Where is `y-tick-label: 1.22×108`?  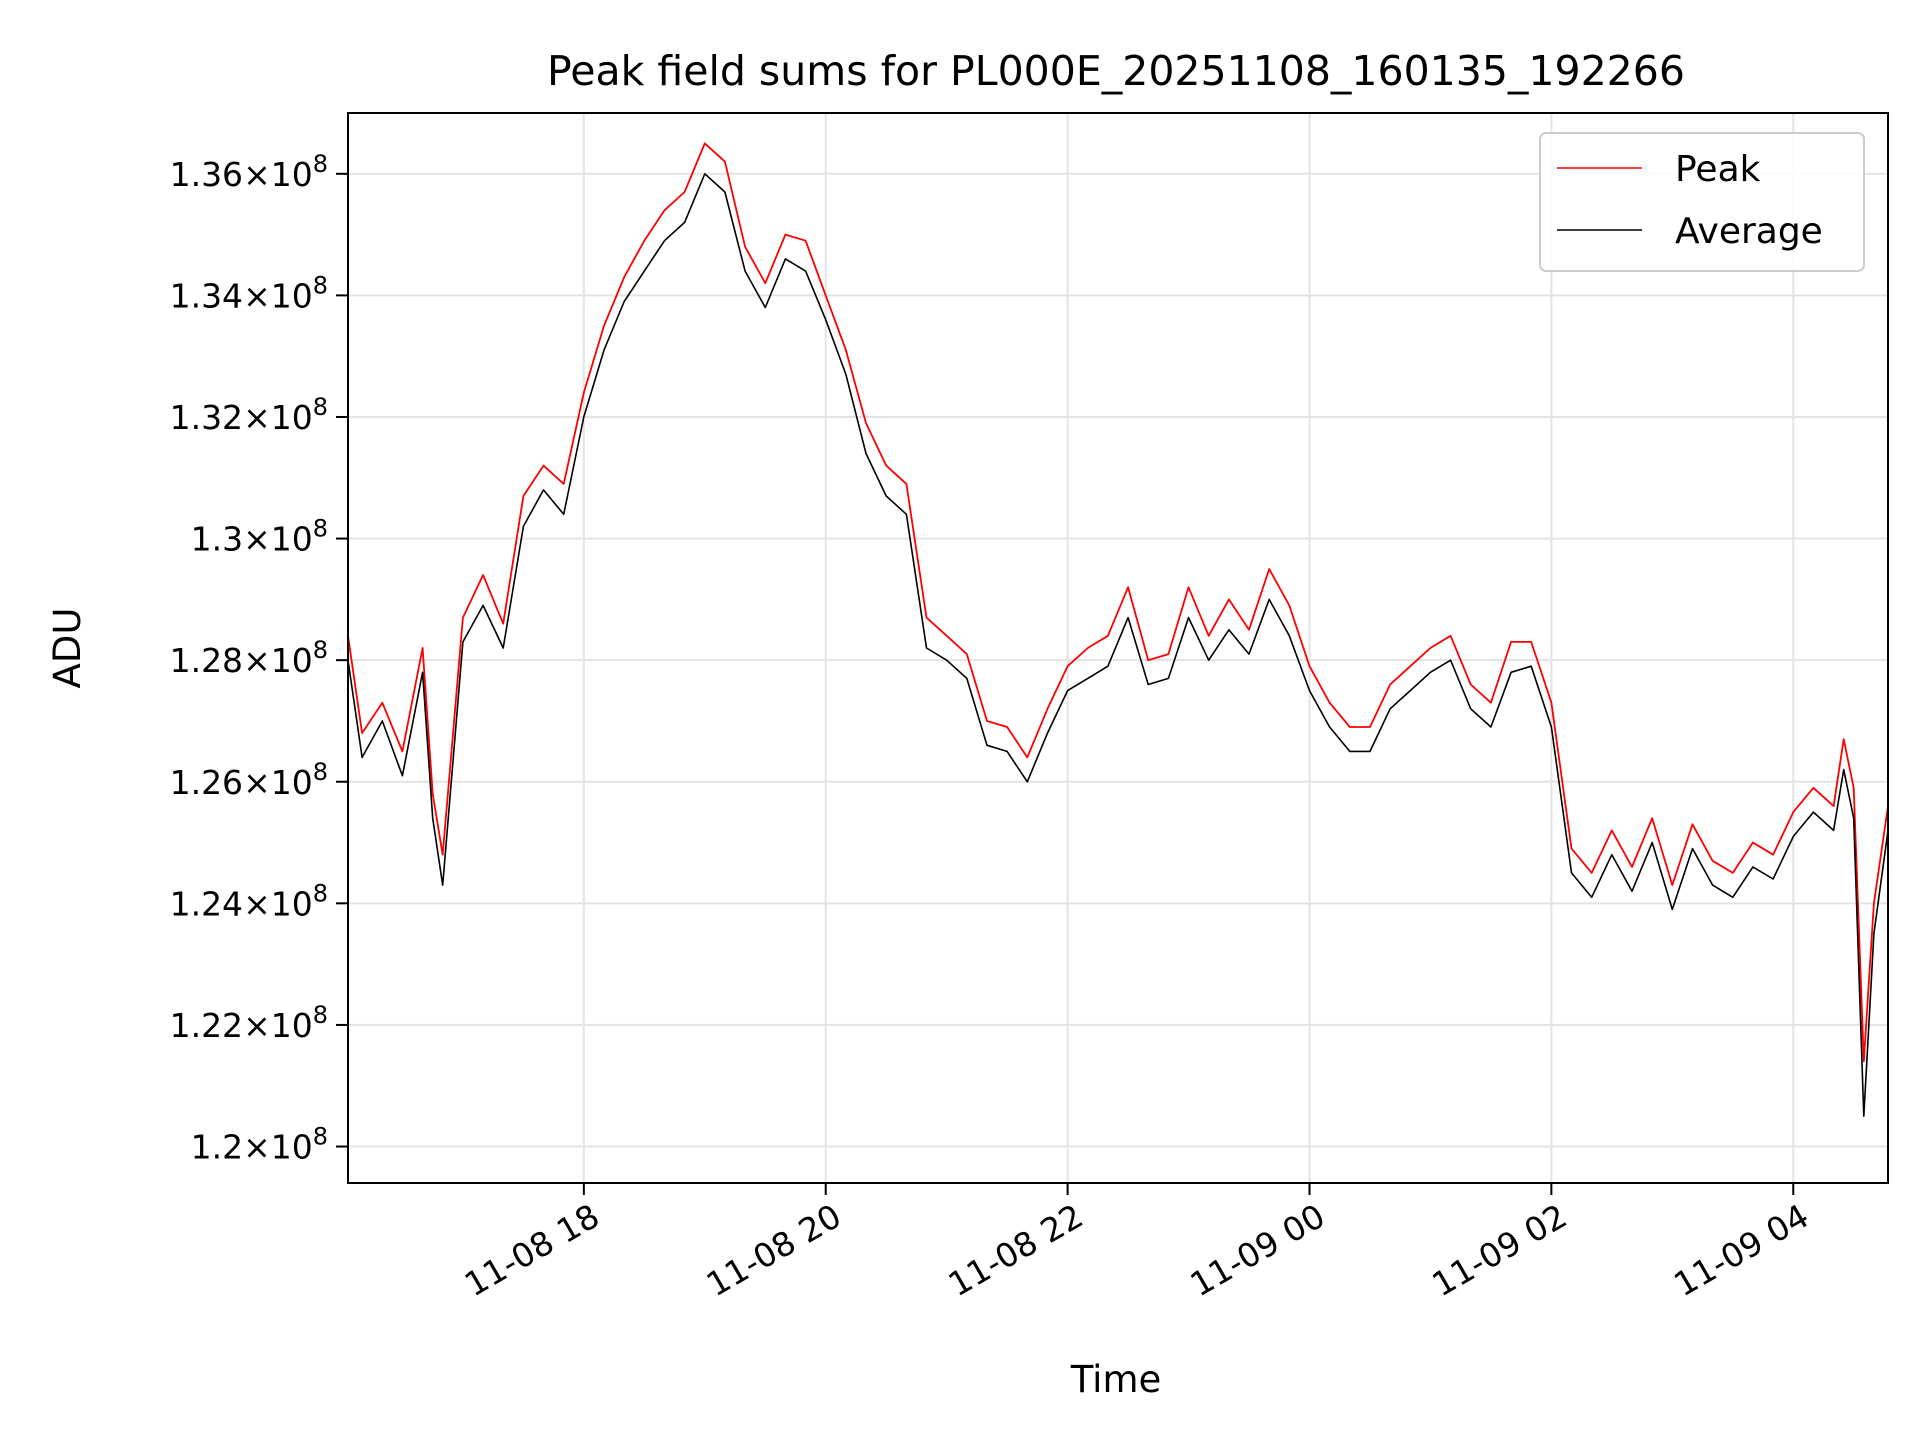 y-tick-label: 1.22×108 is located at coordinates (249, 1023).